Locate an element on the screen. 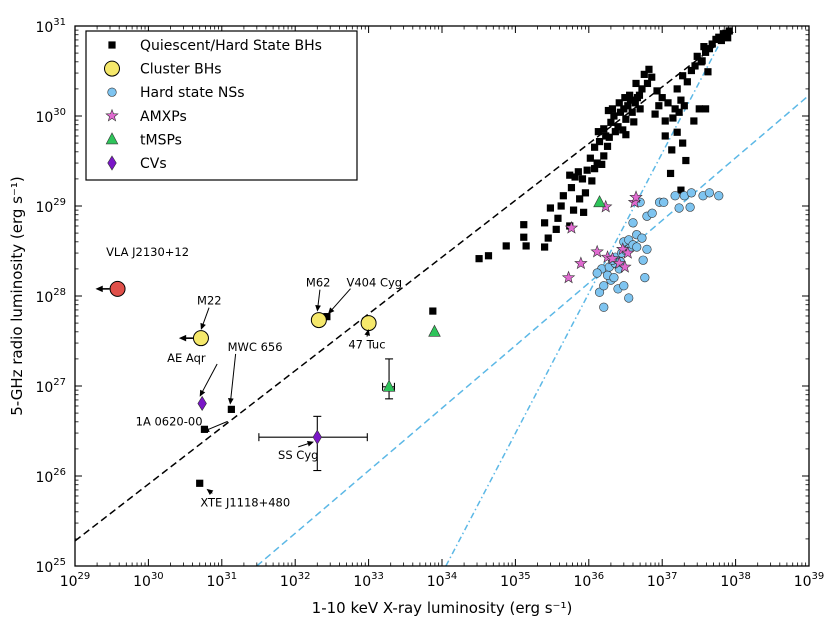 This screenshot has height=627, width=830. annotation-label: M22 is located at coordinates (209, 301).